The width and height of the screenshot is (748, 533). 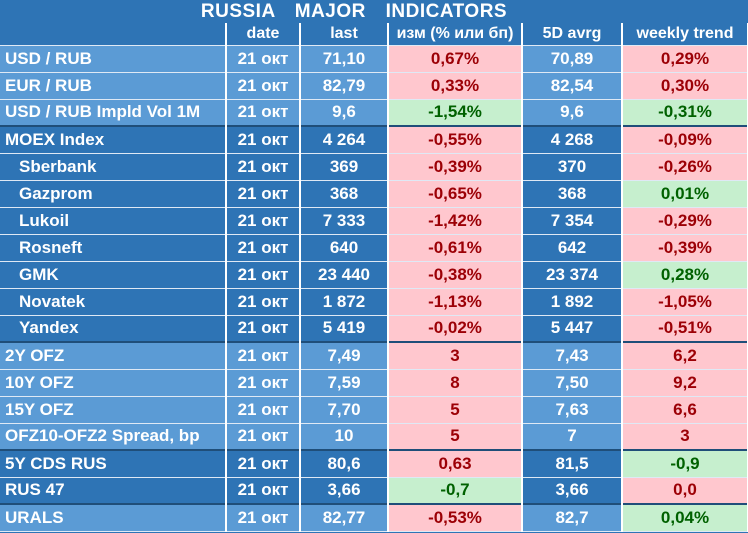 I want to click on row-5d-avg: 5 447, so click(x=572, y=329).